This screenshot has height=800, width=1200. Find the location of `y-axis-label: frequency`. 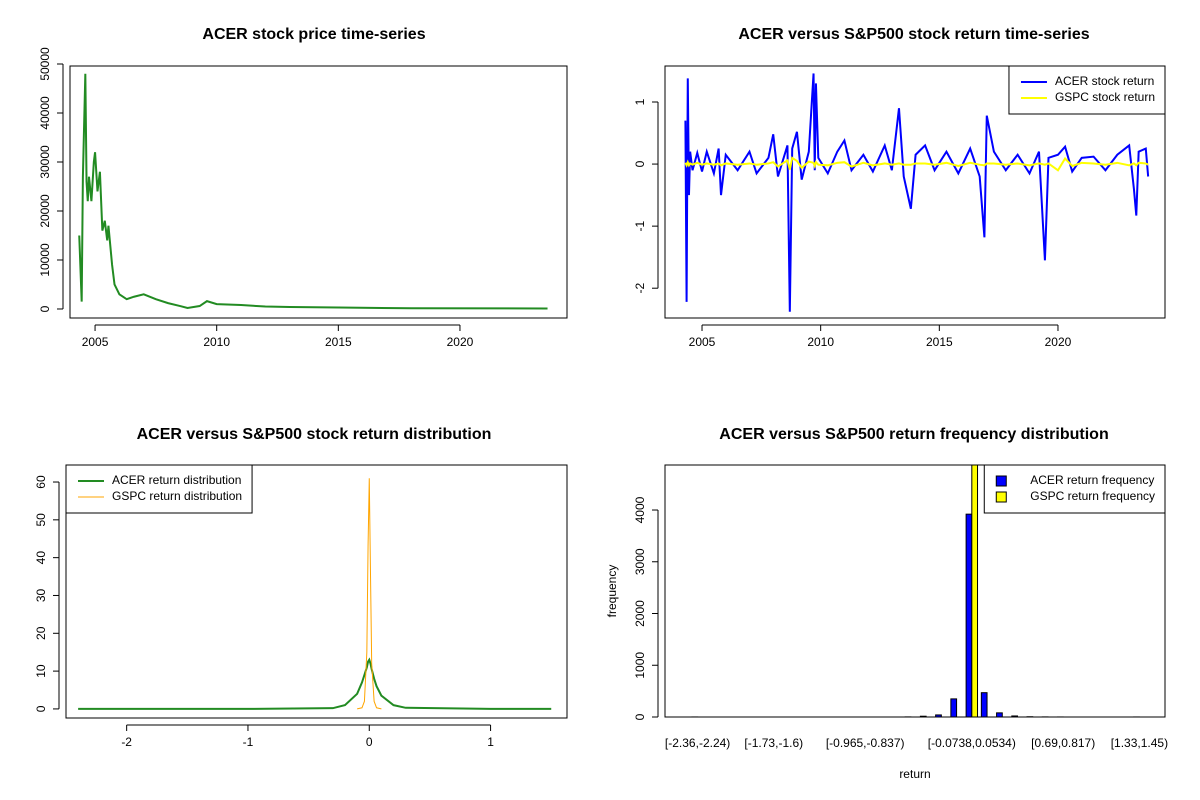

y-axis-label: frequency is located at coordinates (612, 591).